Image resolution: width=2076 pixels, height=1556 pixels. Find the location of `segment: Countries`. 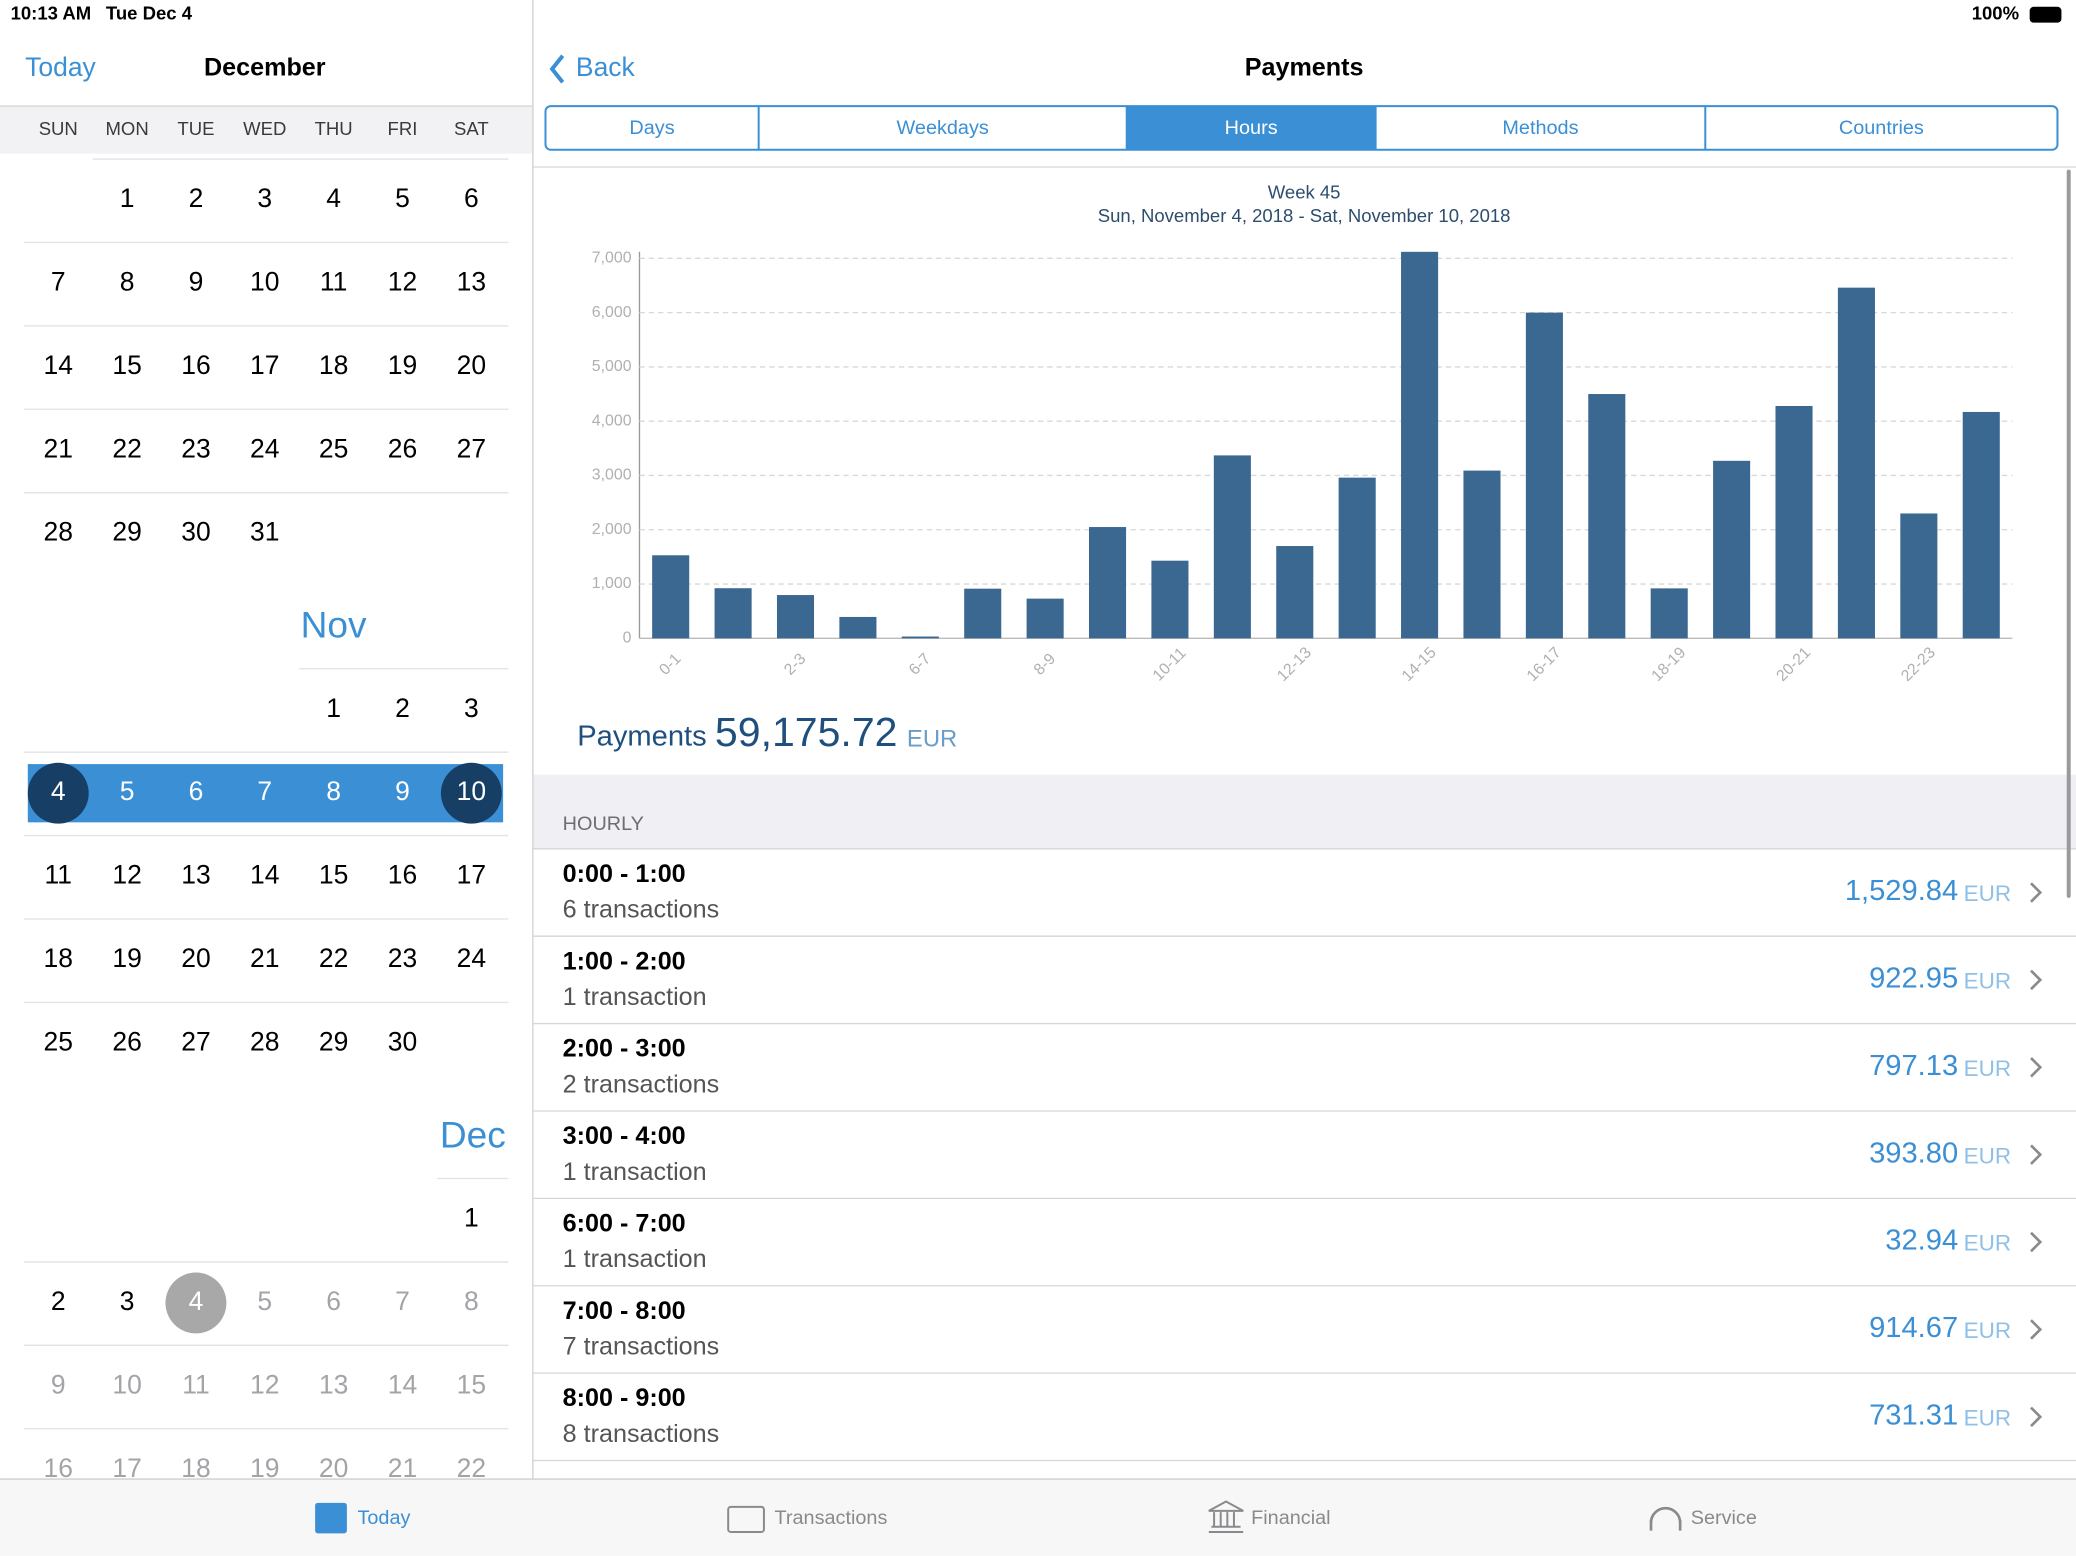

segment: Countries is located at coordinates (1881, 128).